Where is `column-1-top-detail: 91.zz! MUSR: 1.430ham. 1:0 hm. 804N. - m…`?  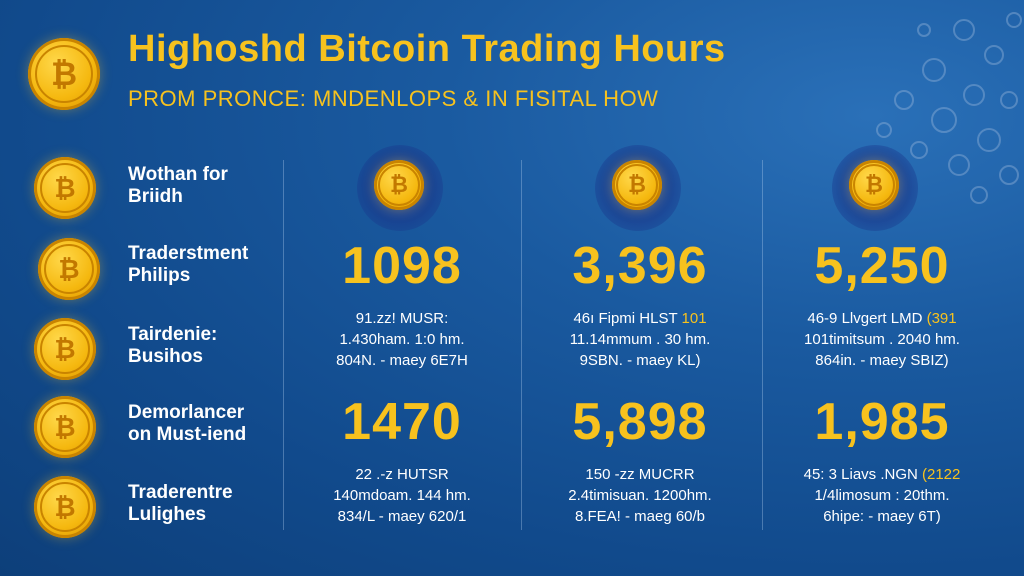
column-1-top-detail: 91.zz! MUSR: 1.430ham. 1:0 hm. 804N. - m… is located at coordinates (402, 339).